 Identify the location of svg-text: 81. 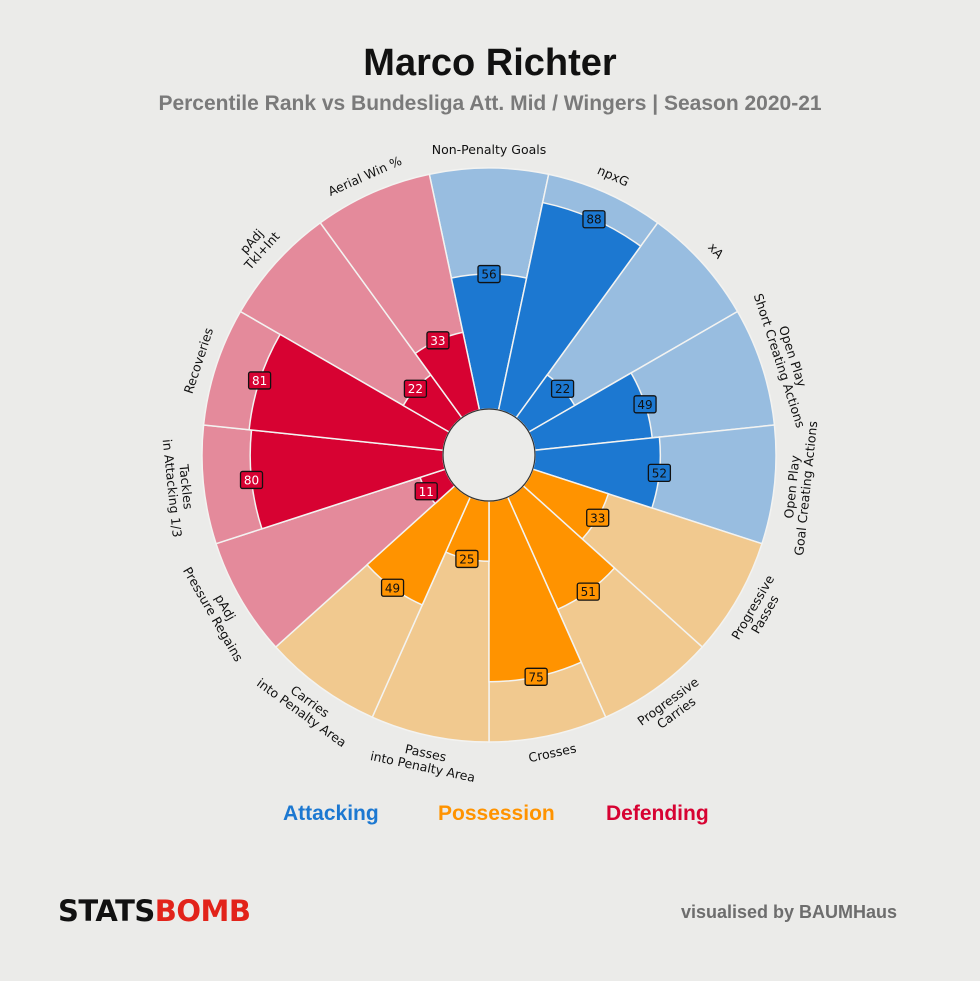
(259, 381).